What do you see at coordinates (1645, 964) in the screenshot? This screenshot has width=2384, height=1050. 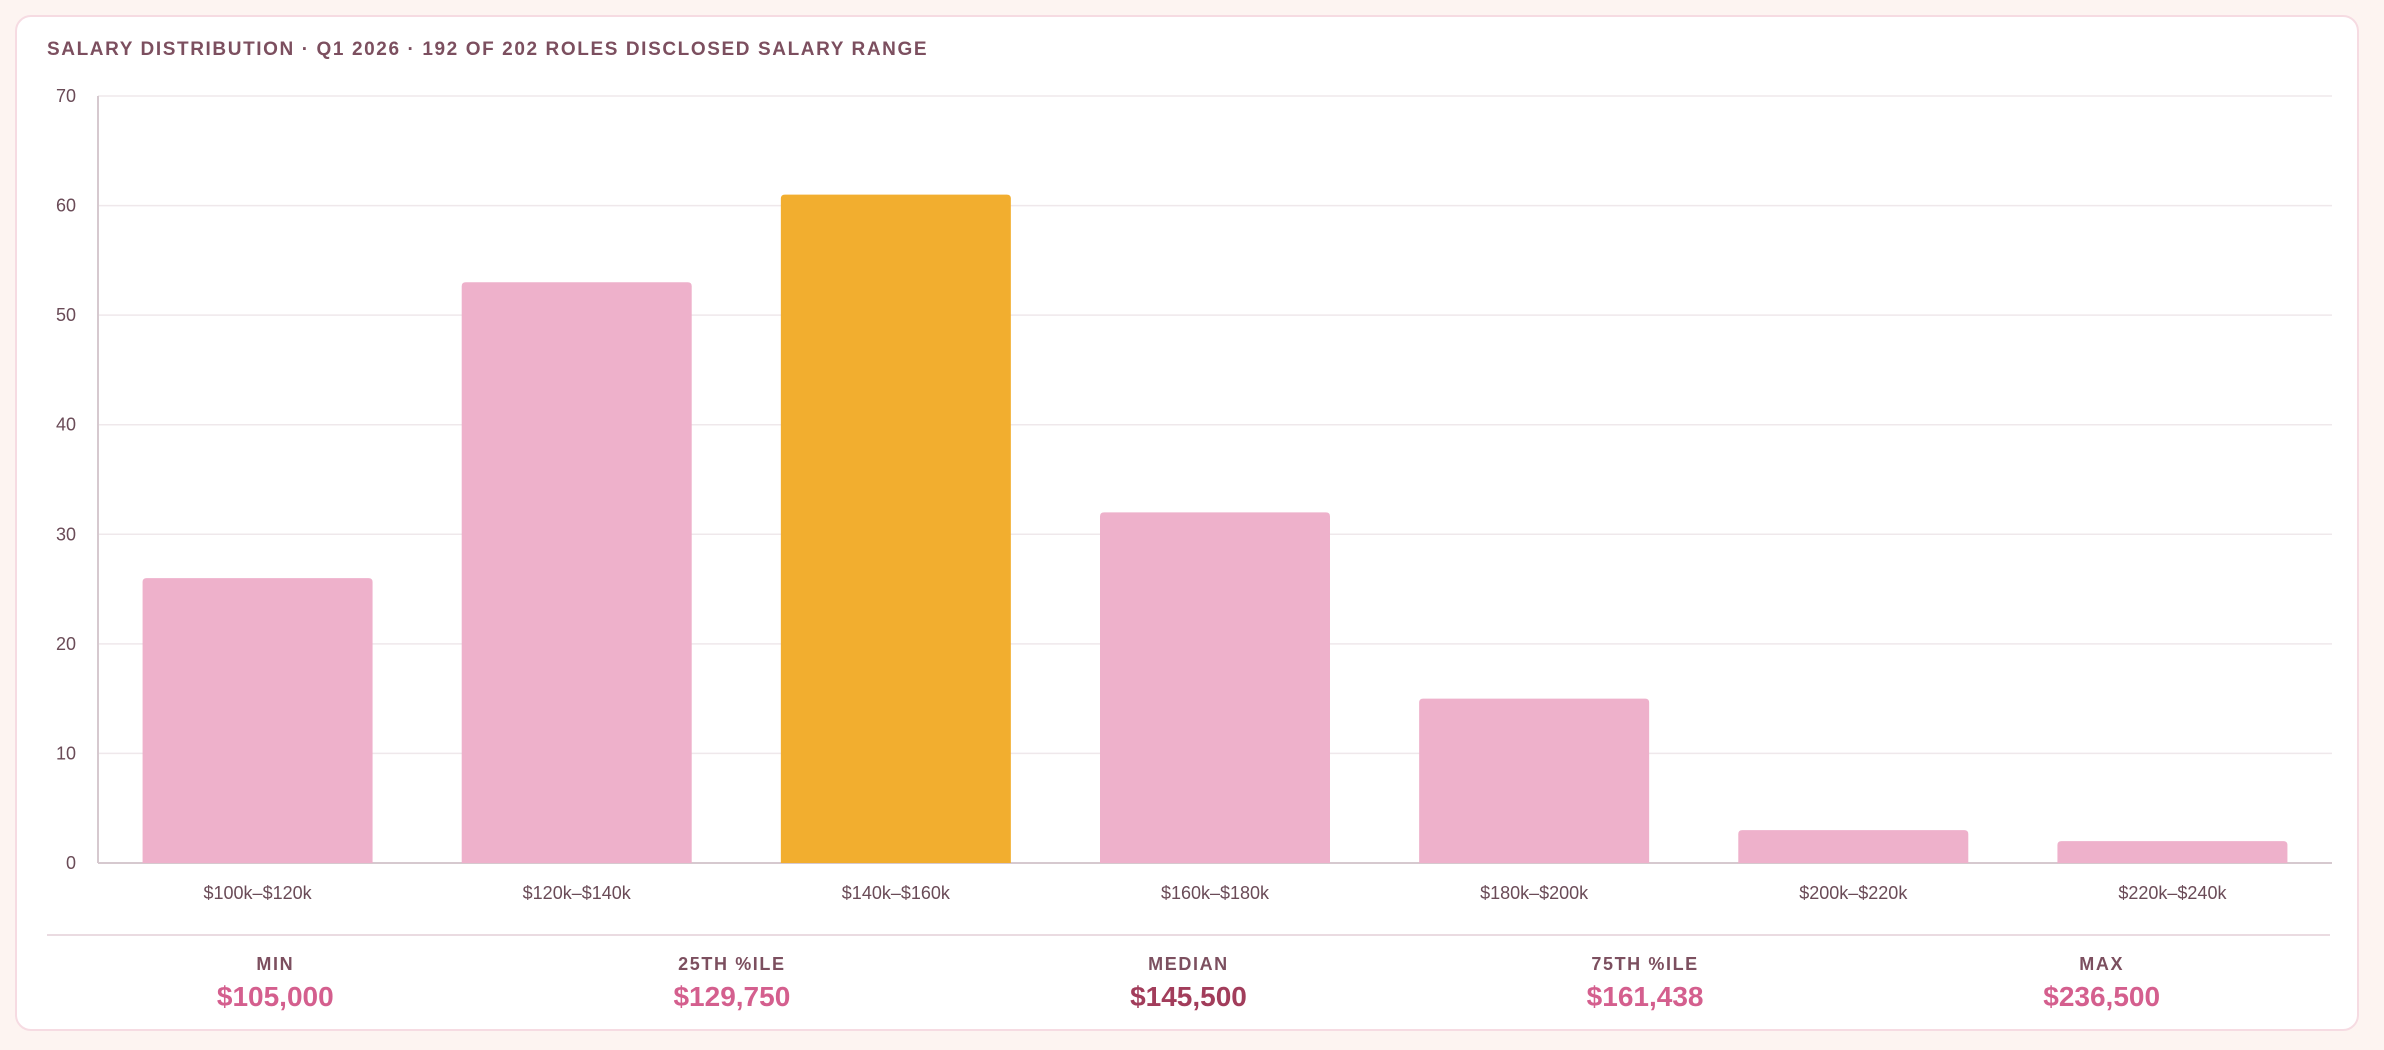 I see `stat-label: 75TH %ILE` at bounding box center [1645, 964].